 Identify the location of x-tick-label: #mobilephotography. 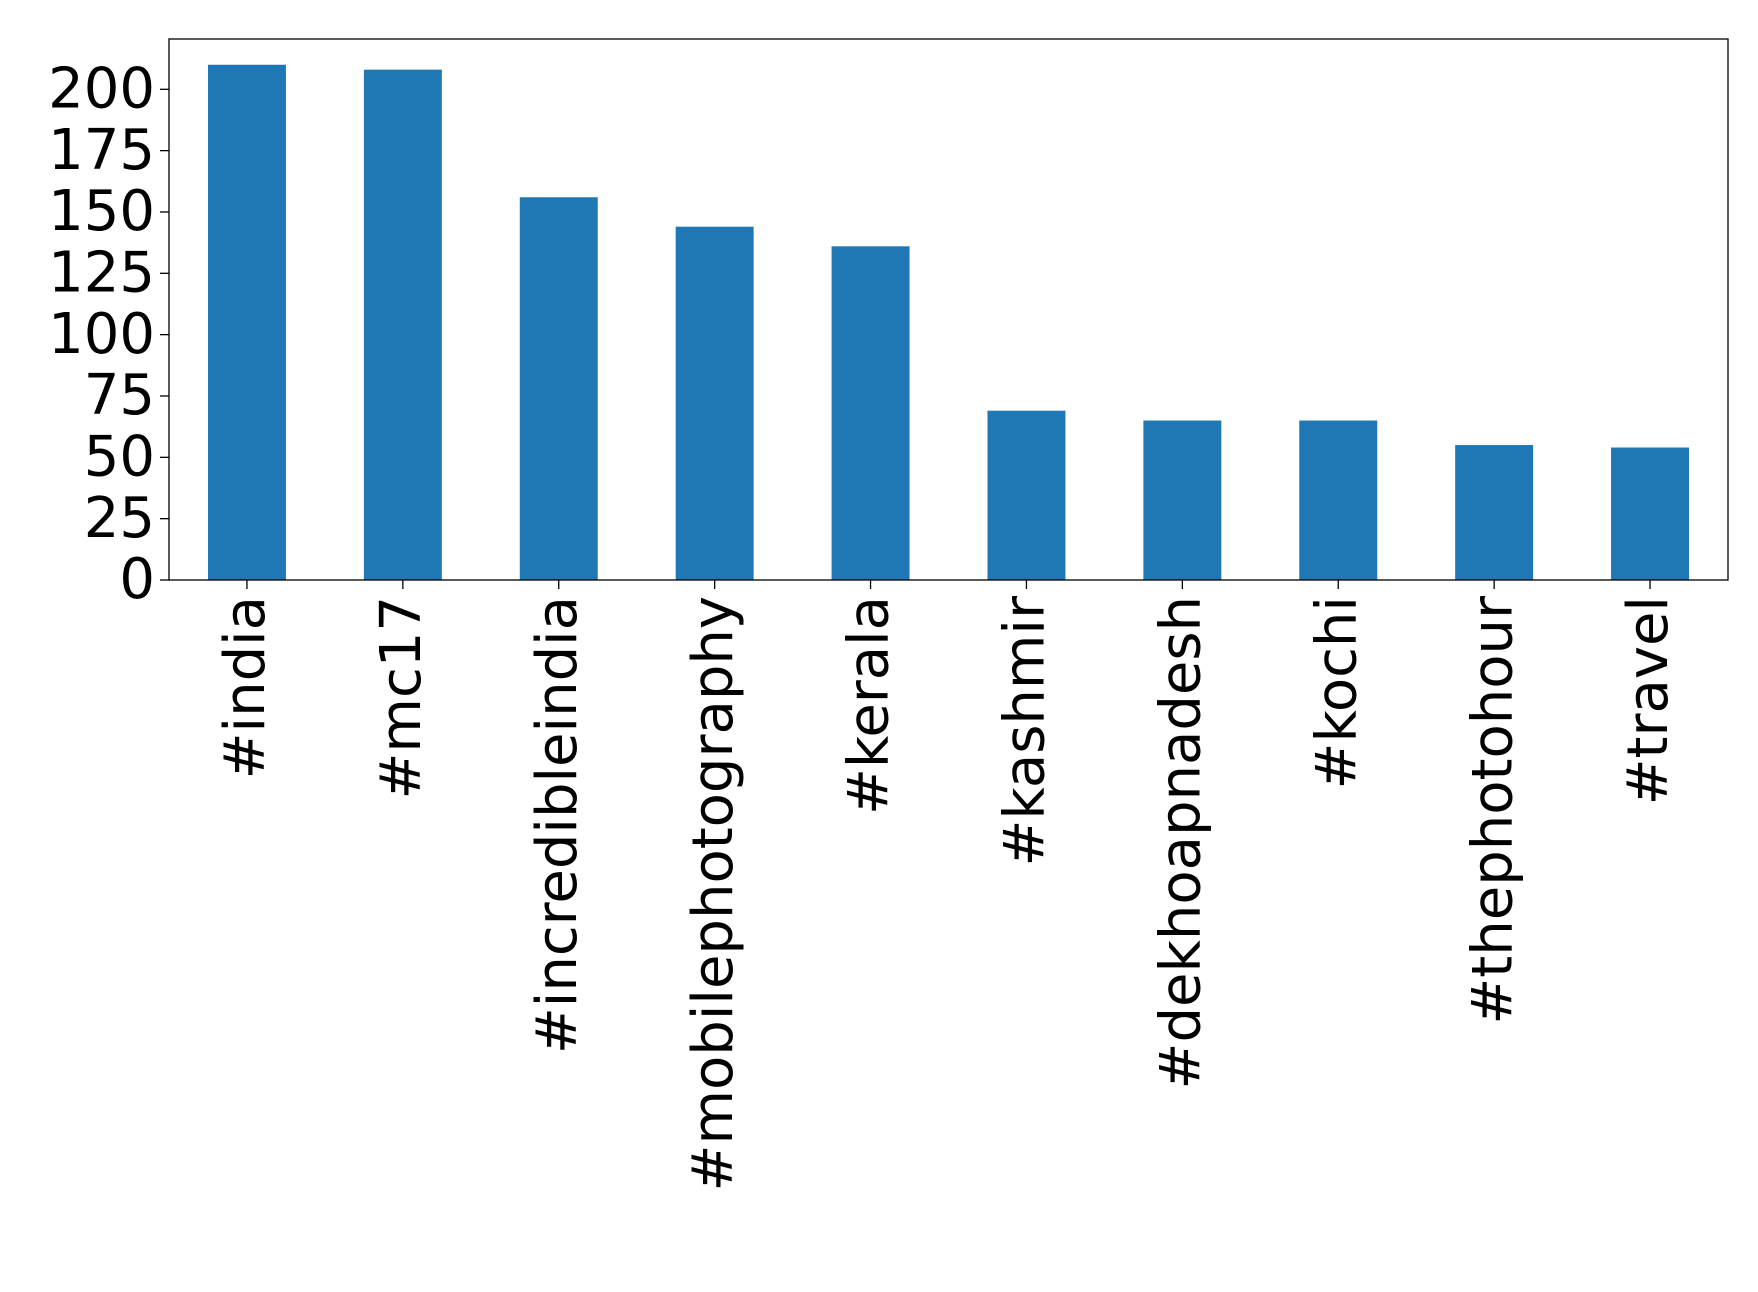
(713, 893).